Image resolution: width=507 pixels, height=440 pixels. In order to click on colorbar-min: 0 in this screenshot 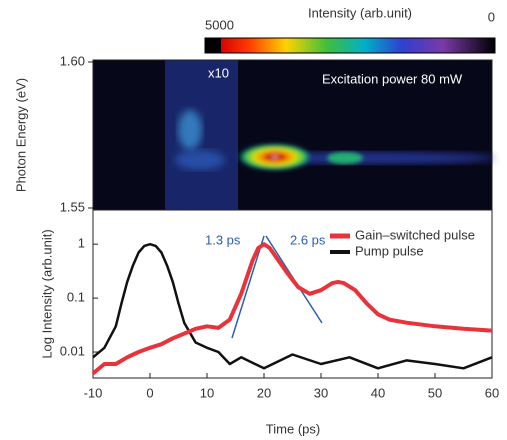, I will do `click(491, 16)`.